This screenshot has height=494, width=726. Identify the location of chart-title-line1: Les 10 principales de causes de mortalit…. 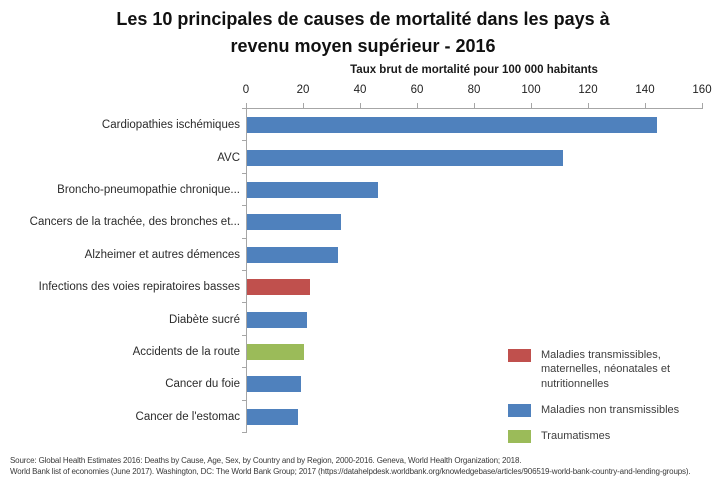
(363, 19).